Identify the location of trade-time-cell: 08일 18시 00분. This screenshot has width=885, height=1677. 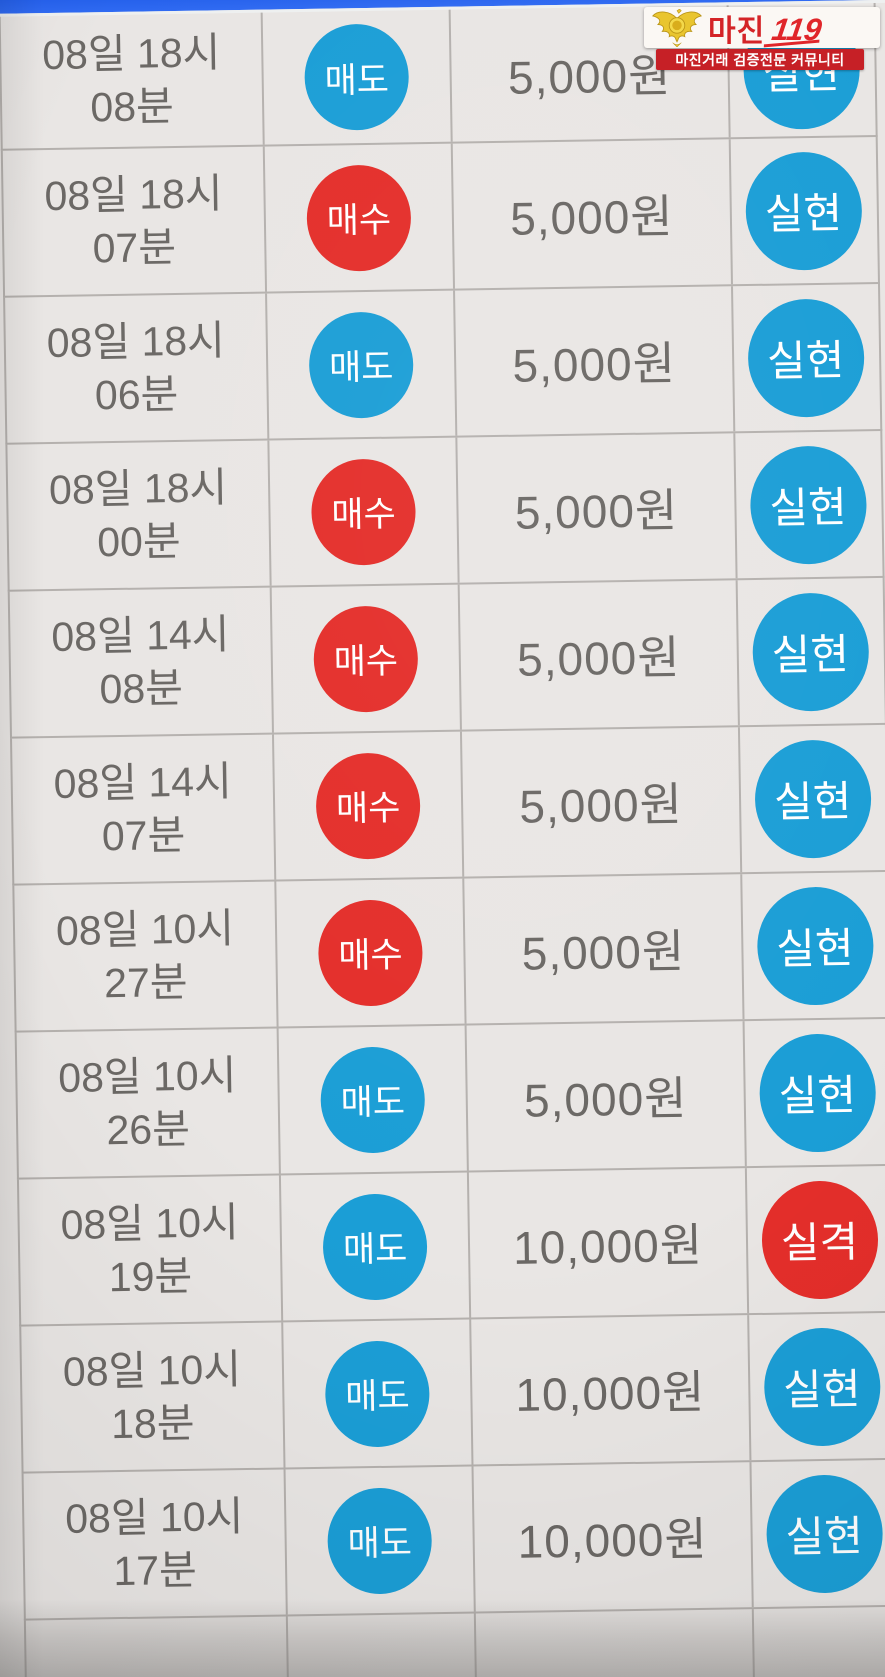
(139, 515).